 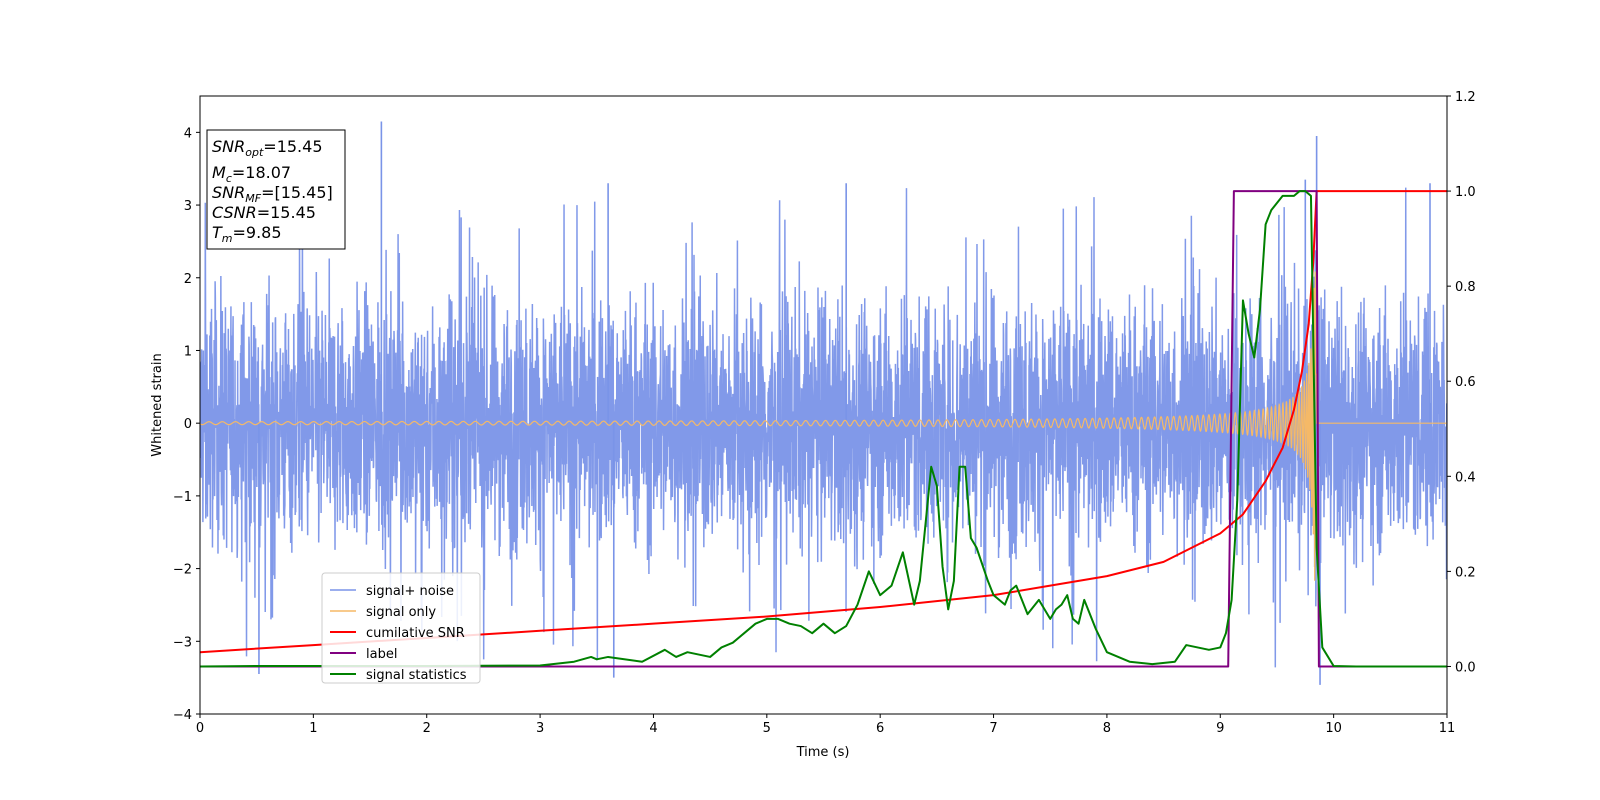 What do you see at coordinates (182, 497) in the screenshot?
I see `y-left-tick-label: −1` at bounding box center [182, 497].